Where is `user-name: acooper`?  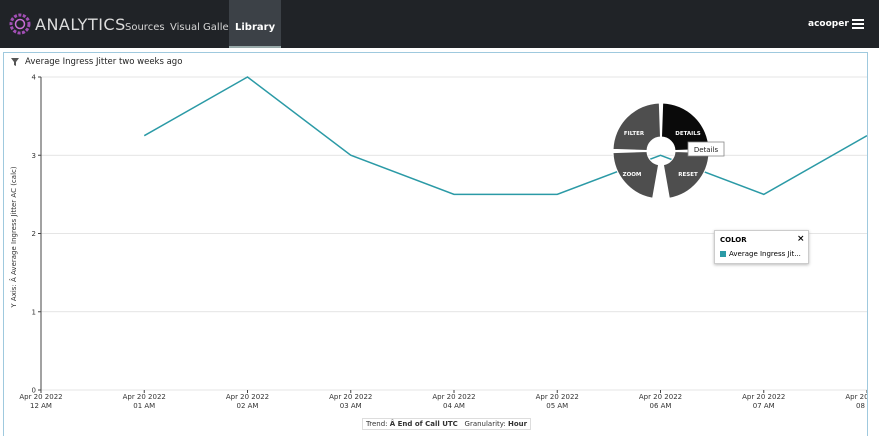
user-name: acooper is located at coordinates (828, 24).